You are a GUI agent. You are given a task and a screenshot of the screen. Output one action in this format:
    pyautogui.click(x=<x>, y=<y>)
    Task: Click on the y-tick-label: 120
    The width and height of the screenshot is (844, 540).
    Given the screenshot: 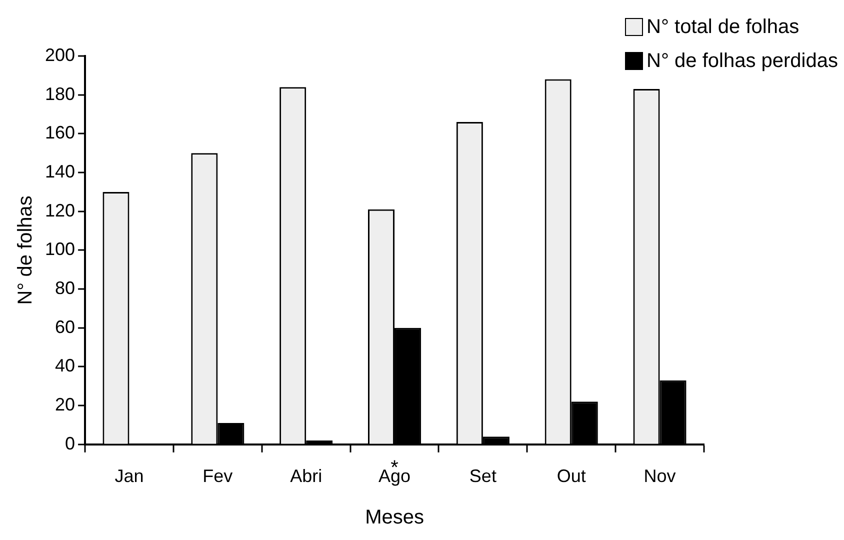 What is the action you would take?
    pyautogui.click(x=60, y=210)
    